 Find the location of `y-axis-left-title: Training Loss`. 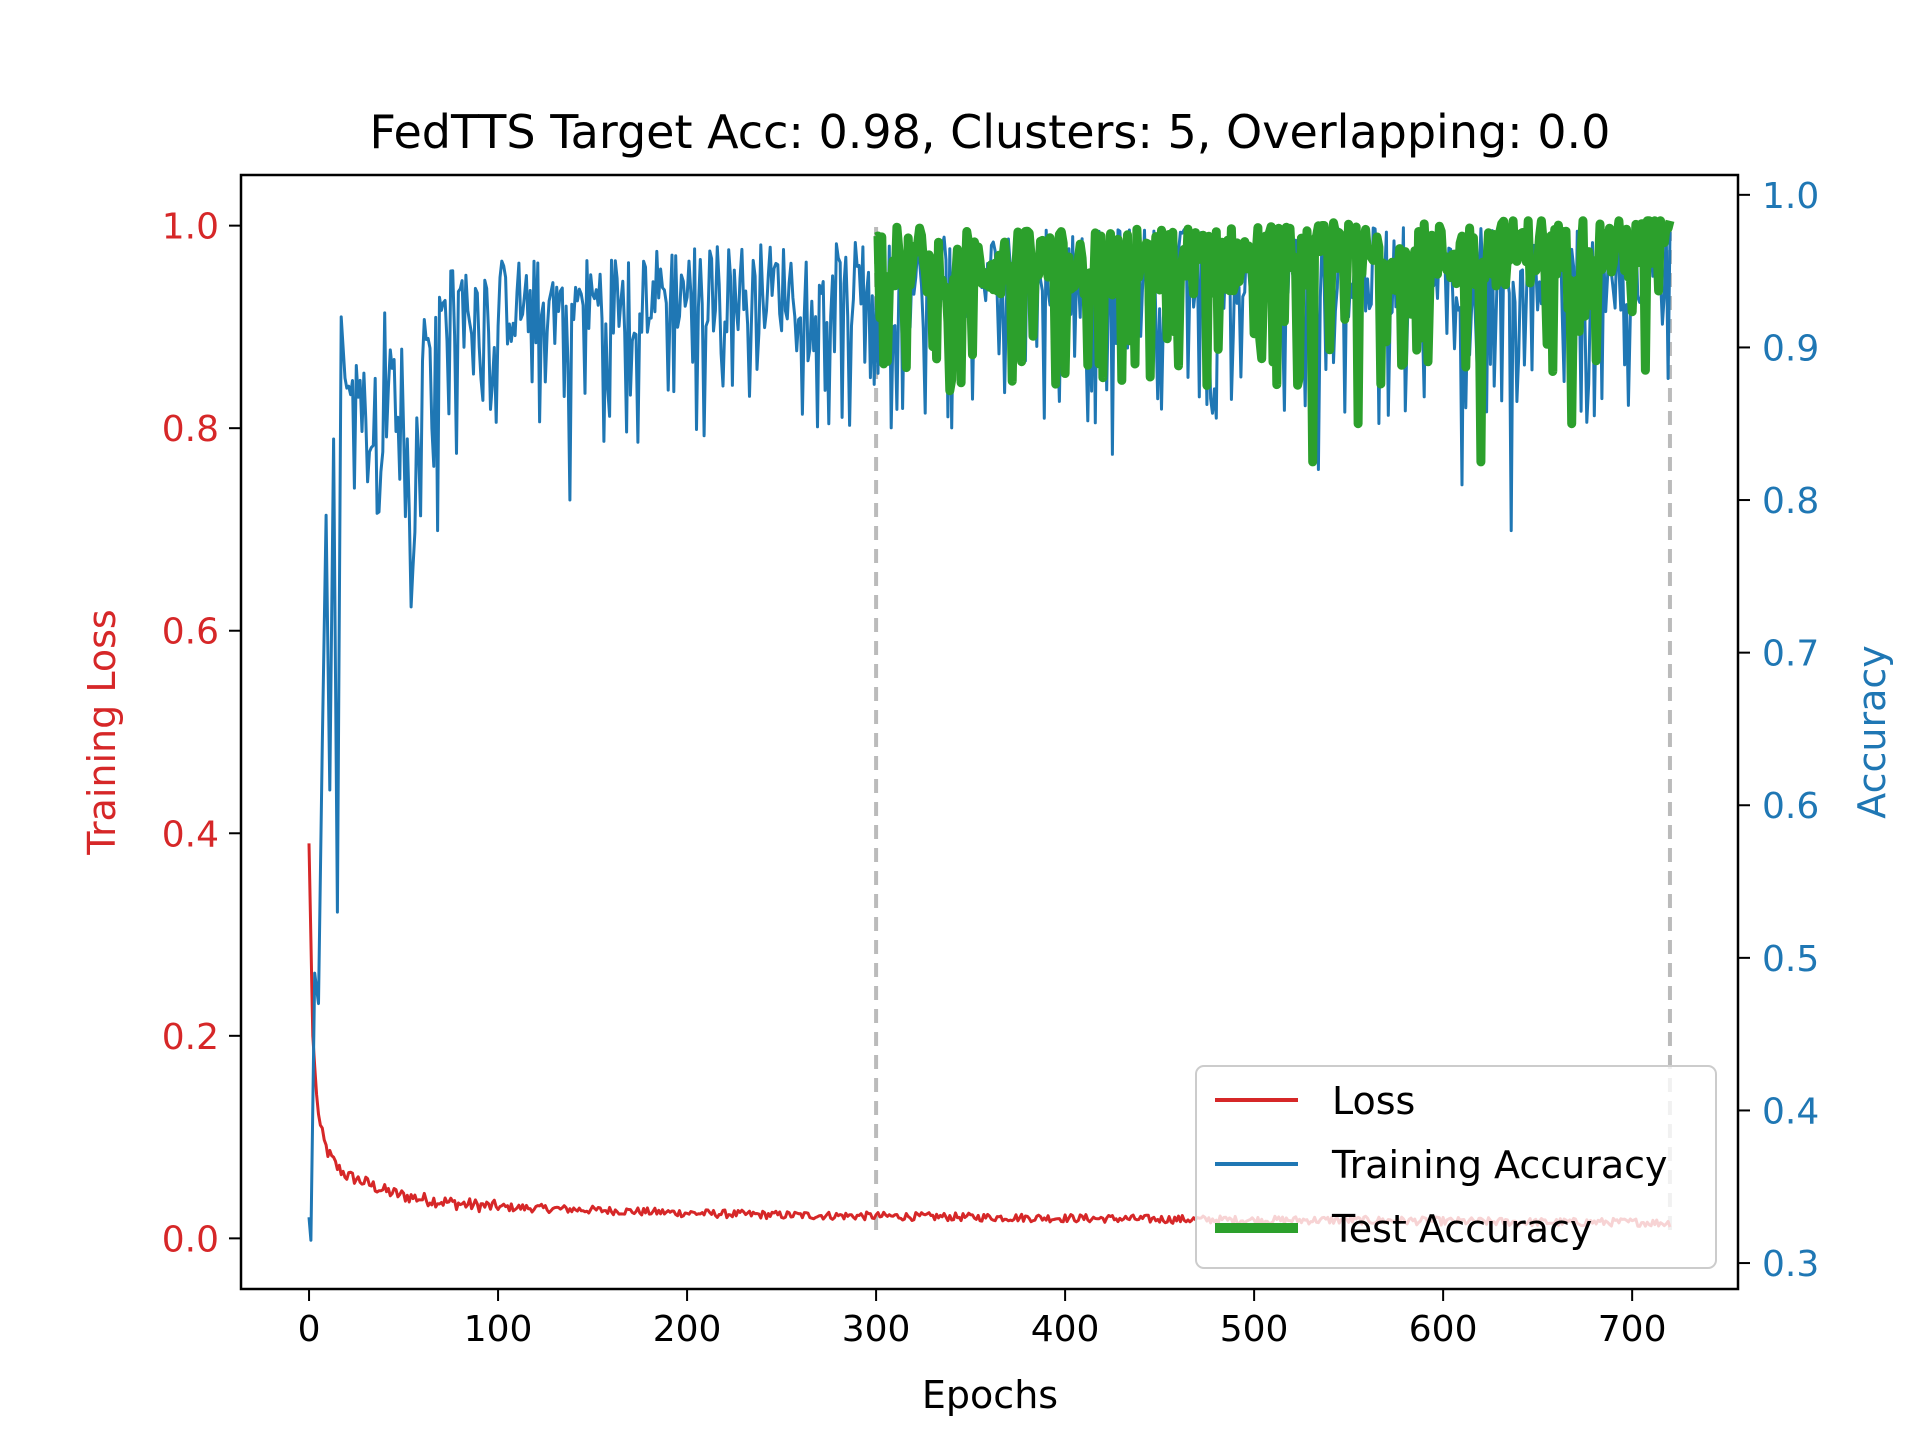

y-axis-left-title: Training Loss is located at coordinates (102, 732).